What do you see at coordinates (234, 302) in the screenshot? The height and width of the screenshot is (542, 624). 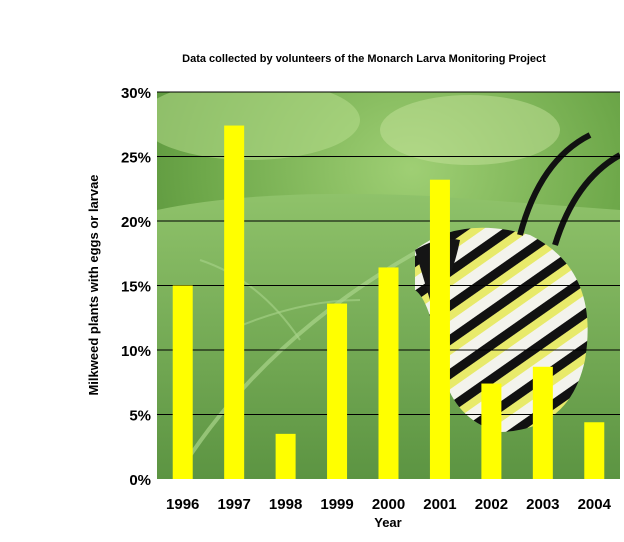 I see `bar-1997` at bounding box center [234, 302].